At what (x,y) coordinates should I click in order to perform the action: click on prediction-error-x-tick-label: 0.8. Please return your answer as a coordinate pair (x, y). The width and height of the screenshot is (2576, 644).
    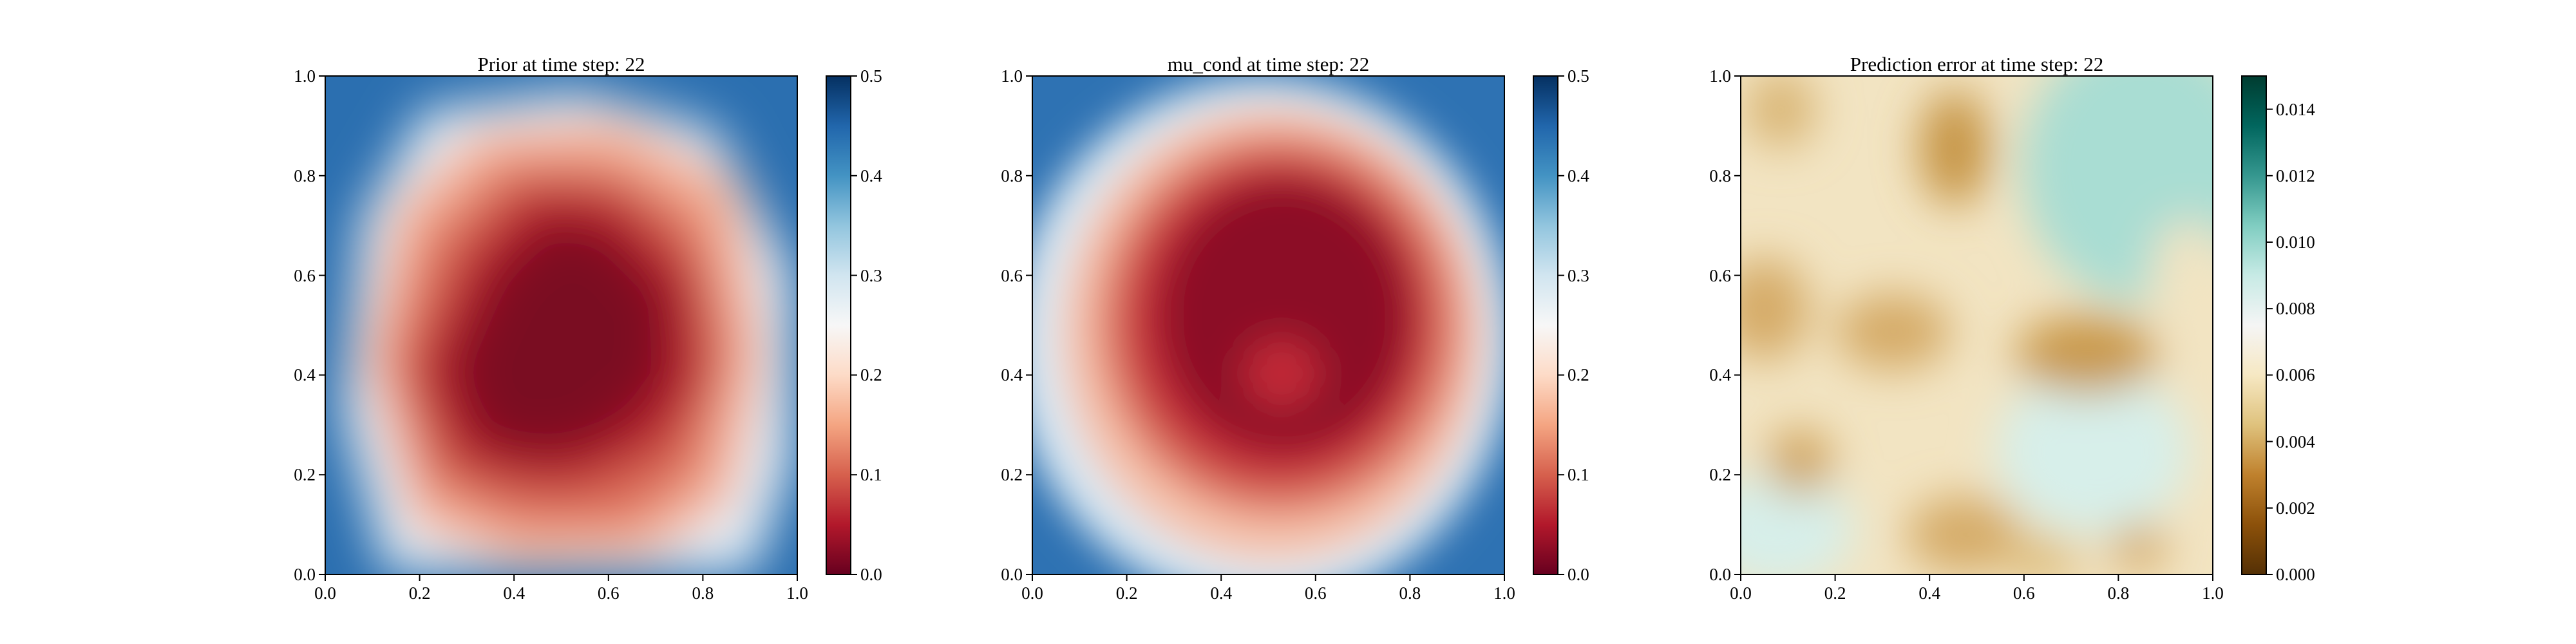
    Looking at the image, I should click on (2119, 593).